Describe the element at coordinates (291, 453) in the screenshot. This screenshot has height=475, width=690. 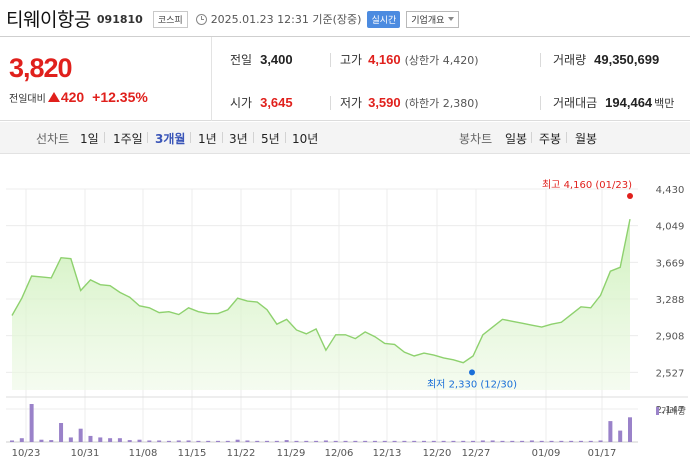
I see `x-tick-label: 11/29` at that location.